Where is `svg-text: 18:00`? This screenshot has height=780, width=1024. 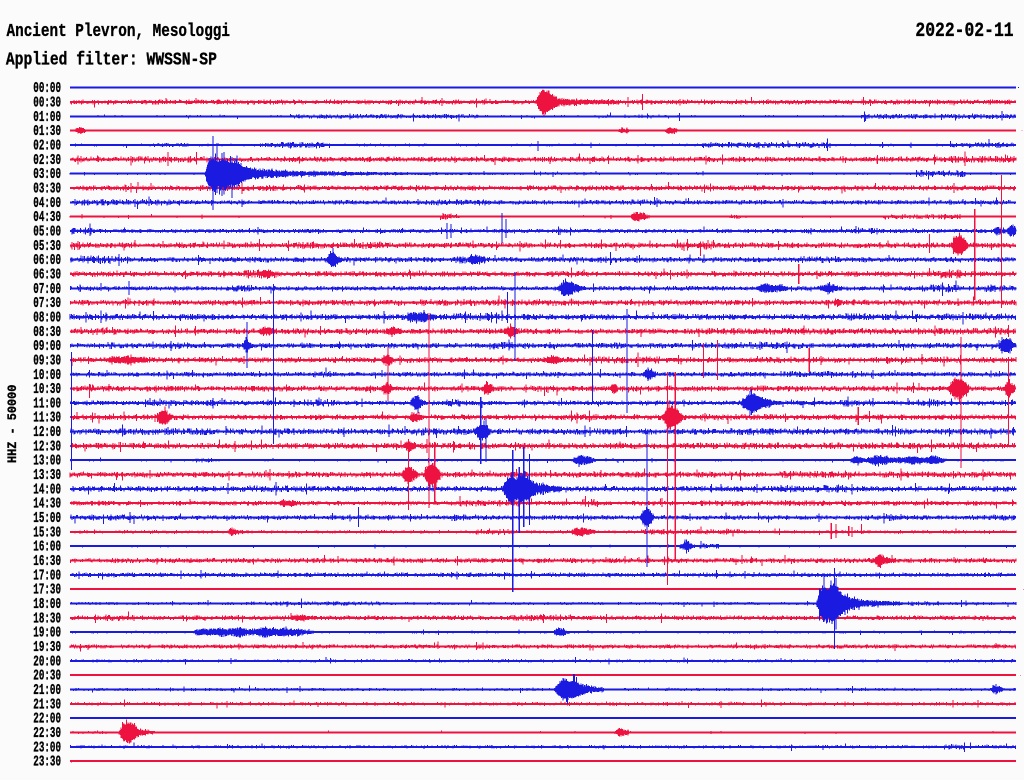 svg-text: 18:00 is located at coordinates (47, 605).